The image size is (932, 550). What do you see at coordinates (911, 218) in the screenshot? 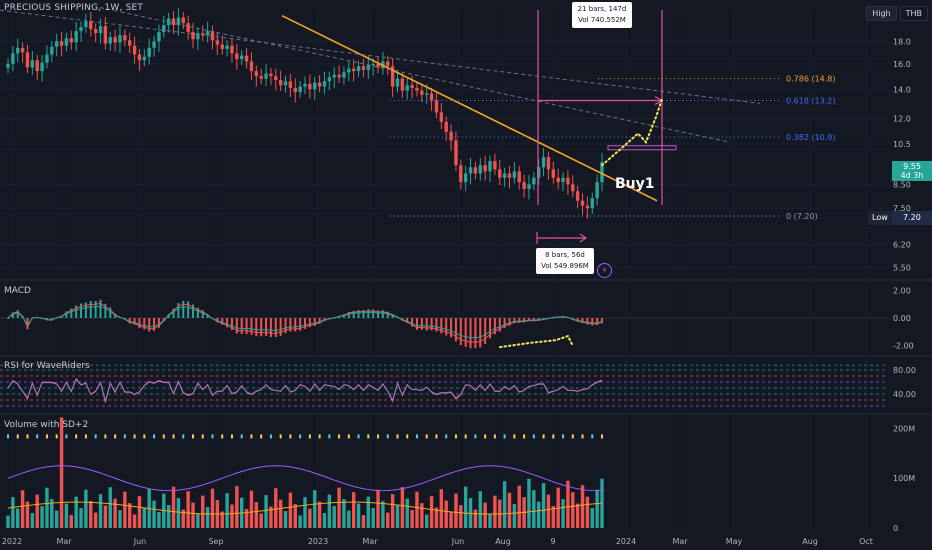
I see `low-value: 7.20` at bounding box center [911, 218].